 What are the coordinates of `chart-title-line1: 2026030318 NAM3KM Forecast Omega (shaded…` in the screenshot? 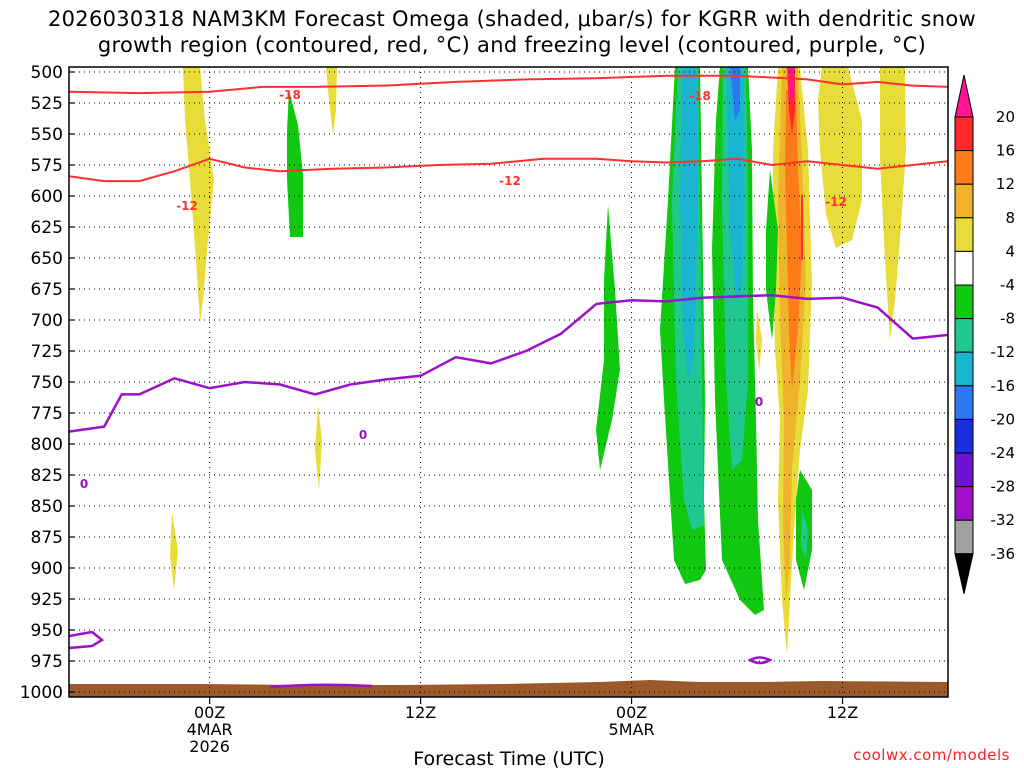 It's located at (512, 19).